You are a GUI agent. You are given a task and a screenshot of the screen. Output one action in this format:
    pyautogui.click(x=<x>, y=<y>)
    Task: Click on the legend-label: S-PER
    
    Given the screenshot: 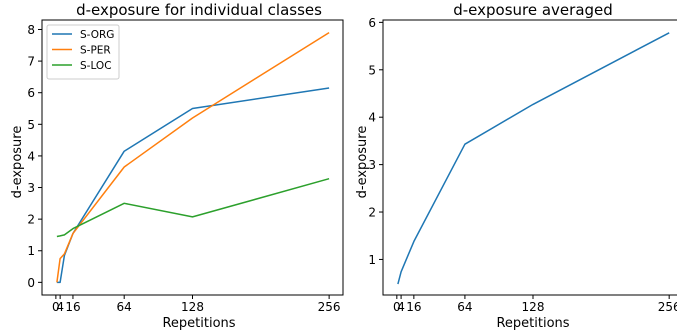 What is the action you would take?
    pyautogui.click(x=95, y=51)
    